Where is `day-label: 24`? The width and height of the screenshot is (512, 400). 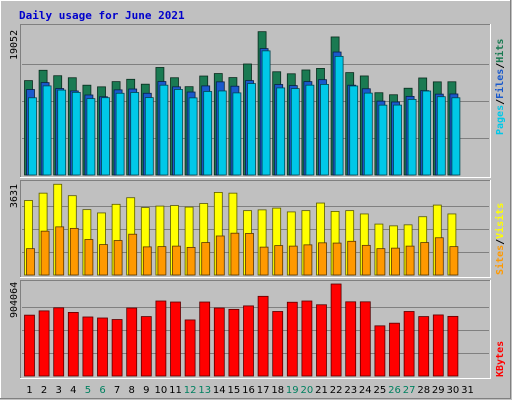
day-label: 24 is located at coordinates (365, 390).